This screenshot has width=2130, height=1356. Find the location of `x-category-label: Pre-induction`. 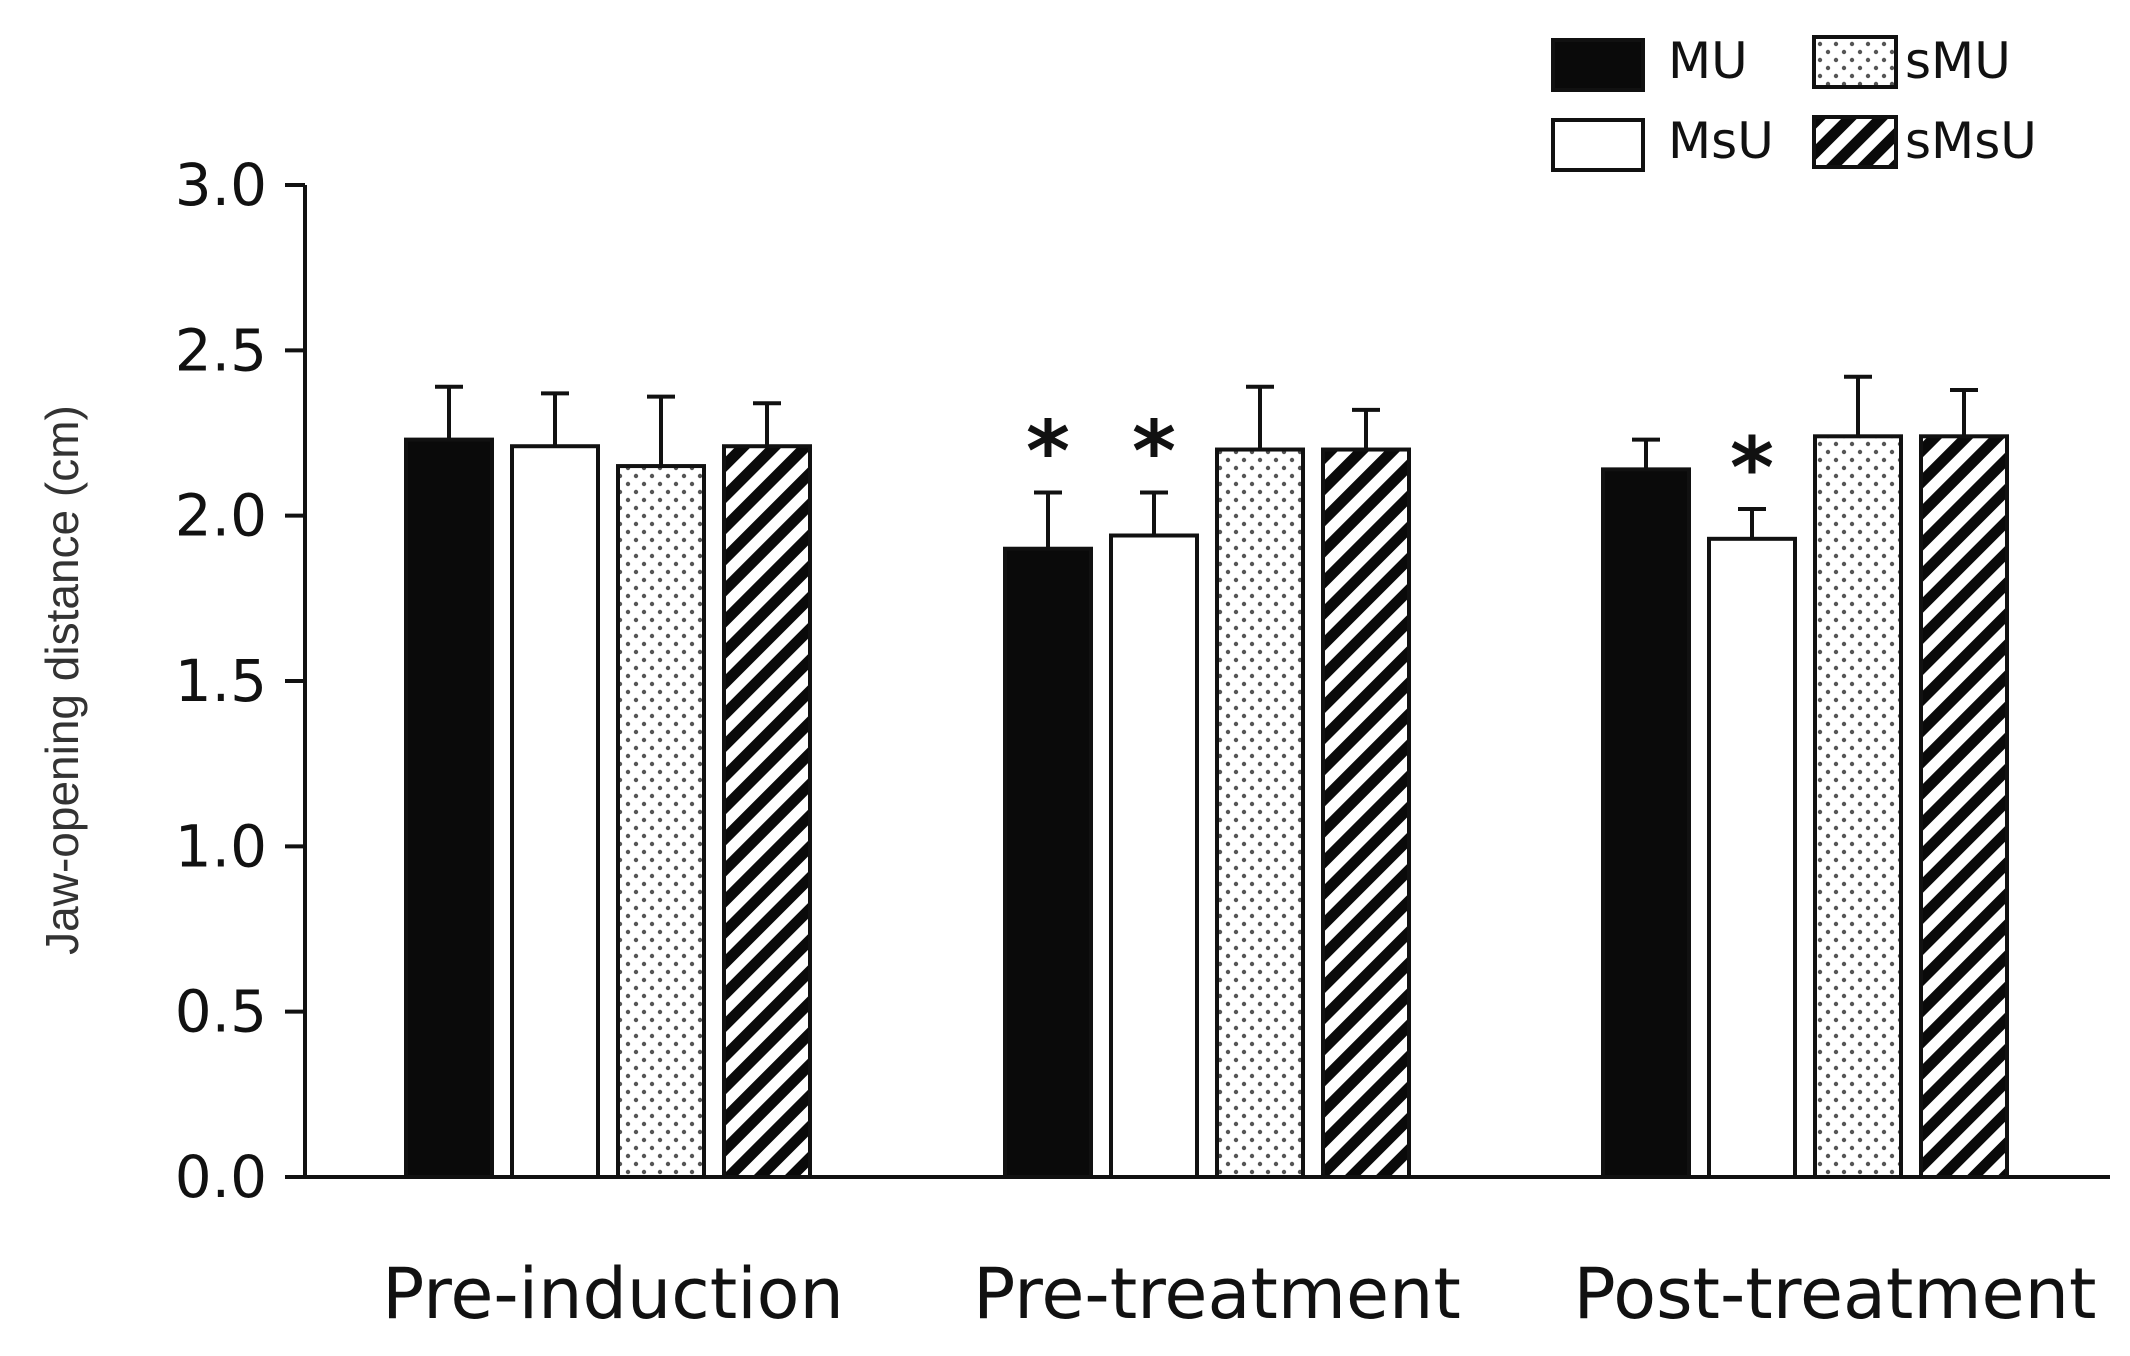

x-category-label: Pre-induction is located at coordinates (613, 1294).